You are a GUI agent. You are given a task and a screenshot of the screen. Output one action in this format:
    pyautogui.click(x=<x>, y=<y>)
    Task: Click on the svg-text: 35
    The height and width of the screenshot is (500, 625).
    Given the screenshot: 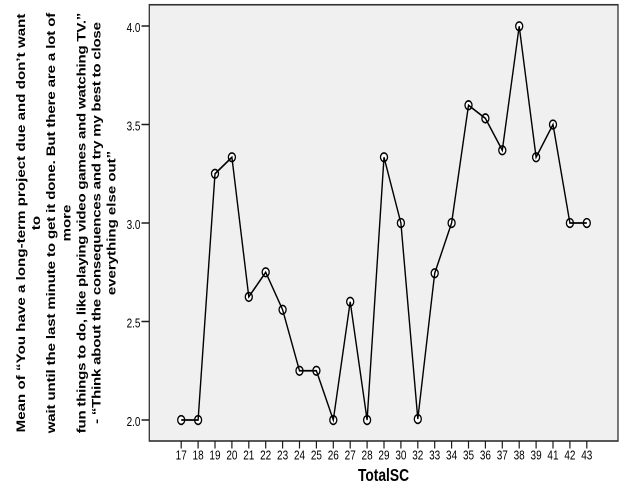 What is the action you would take?
    pyautogui.click(x=468, y=456)
    